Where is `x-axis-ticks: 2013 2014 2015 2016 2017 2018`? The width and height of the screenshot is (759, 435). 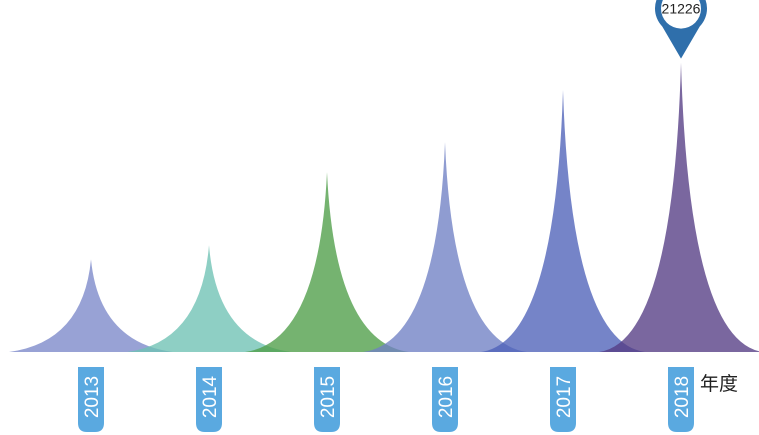 x-axis-ticks: 2013 2014 2015 2016 2017 2018 is located at coordinates (386, 399).